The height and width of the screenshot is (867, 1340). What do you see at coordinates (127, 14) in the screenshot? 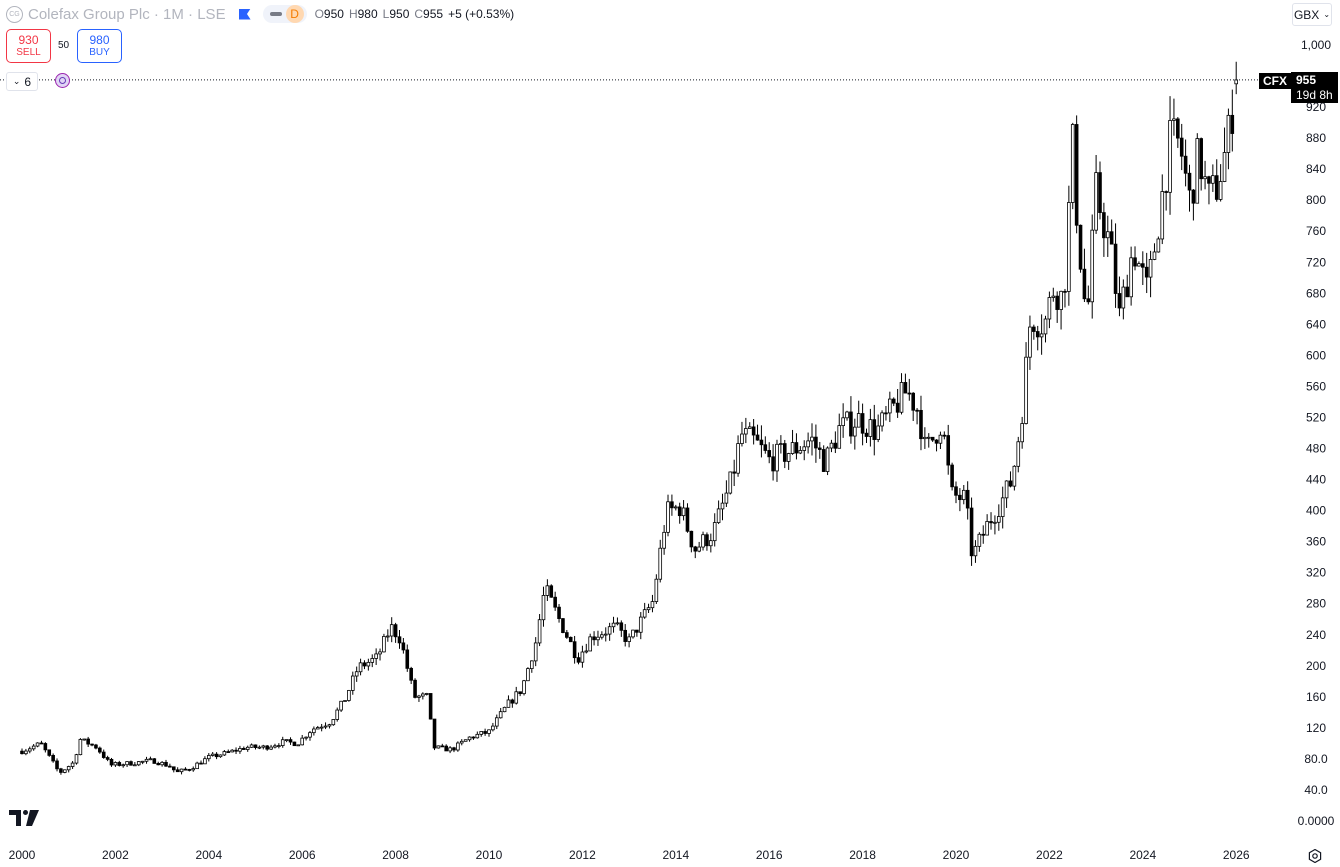
I see `symbol-title: Colefax Group Plc · 1M · LSE` at bounding box center [127, 14].